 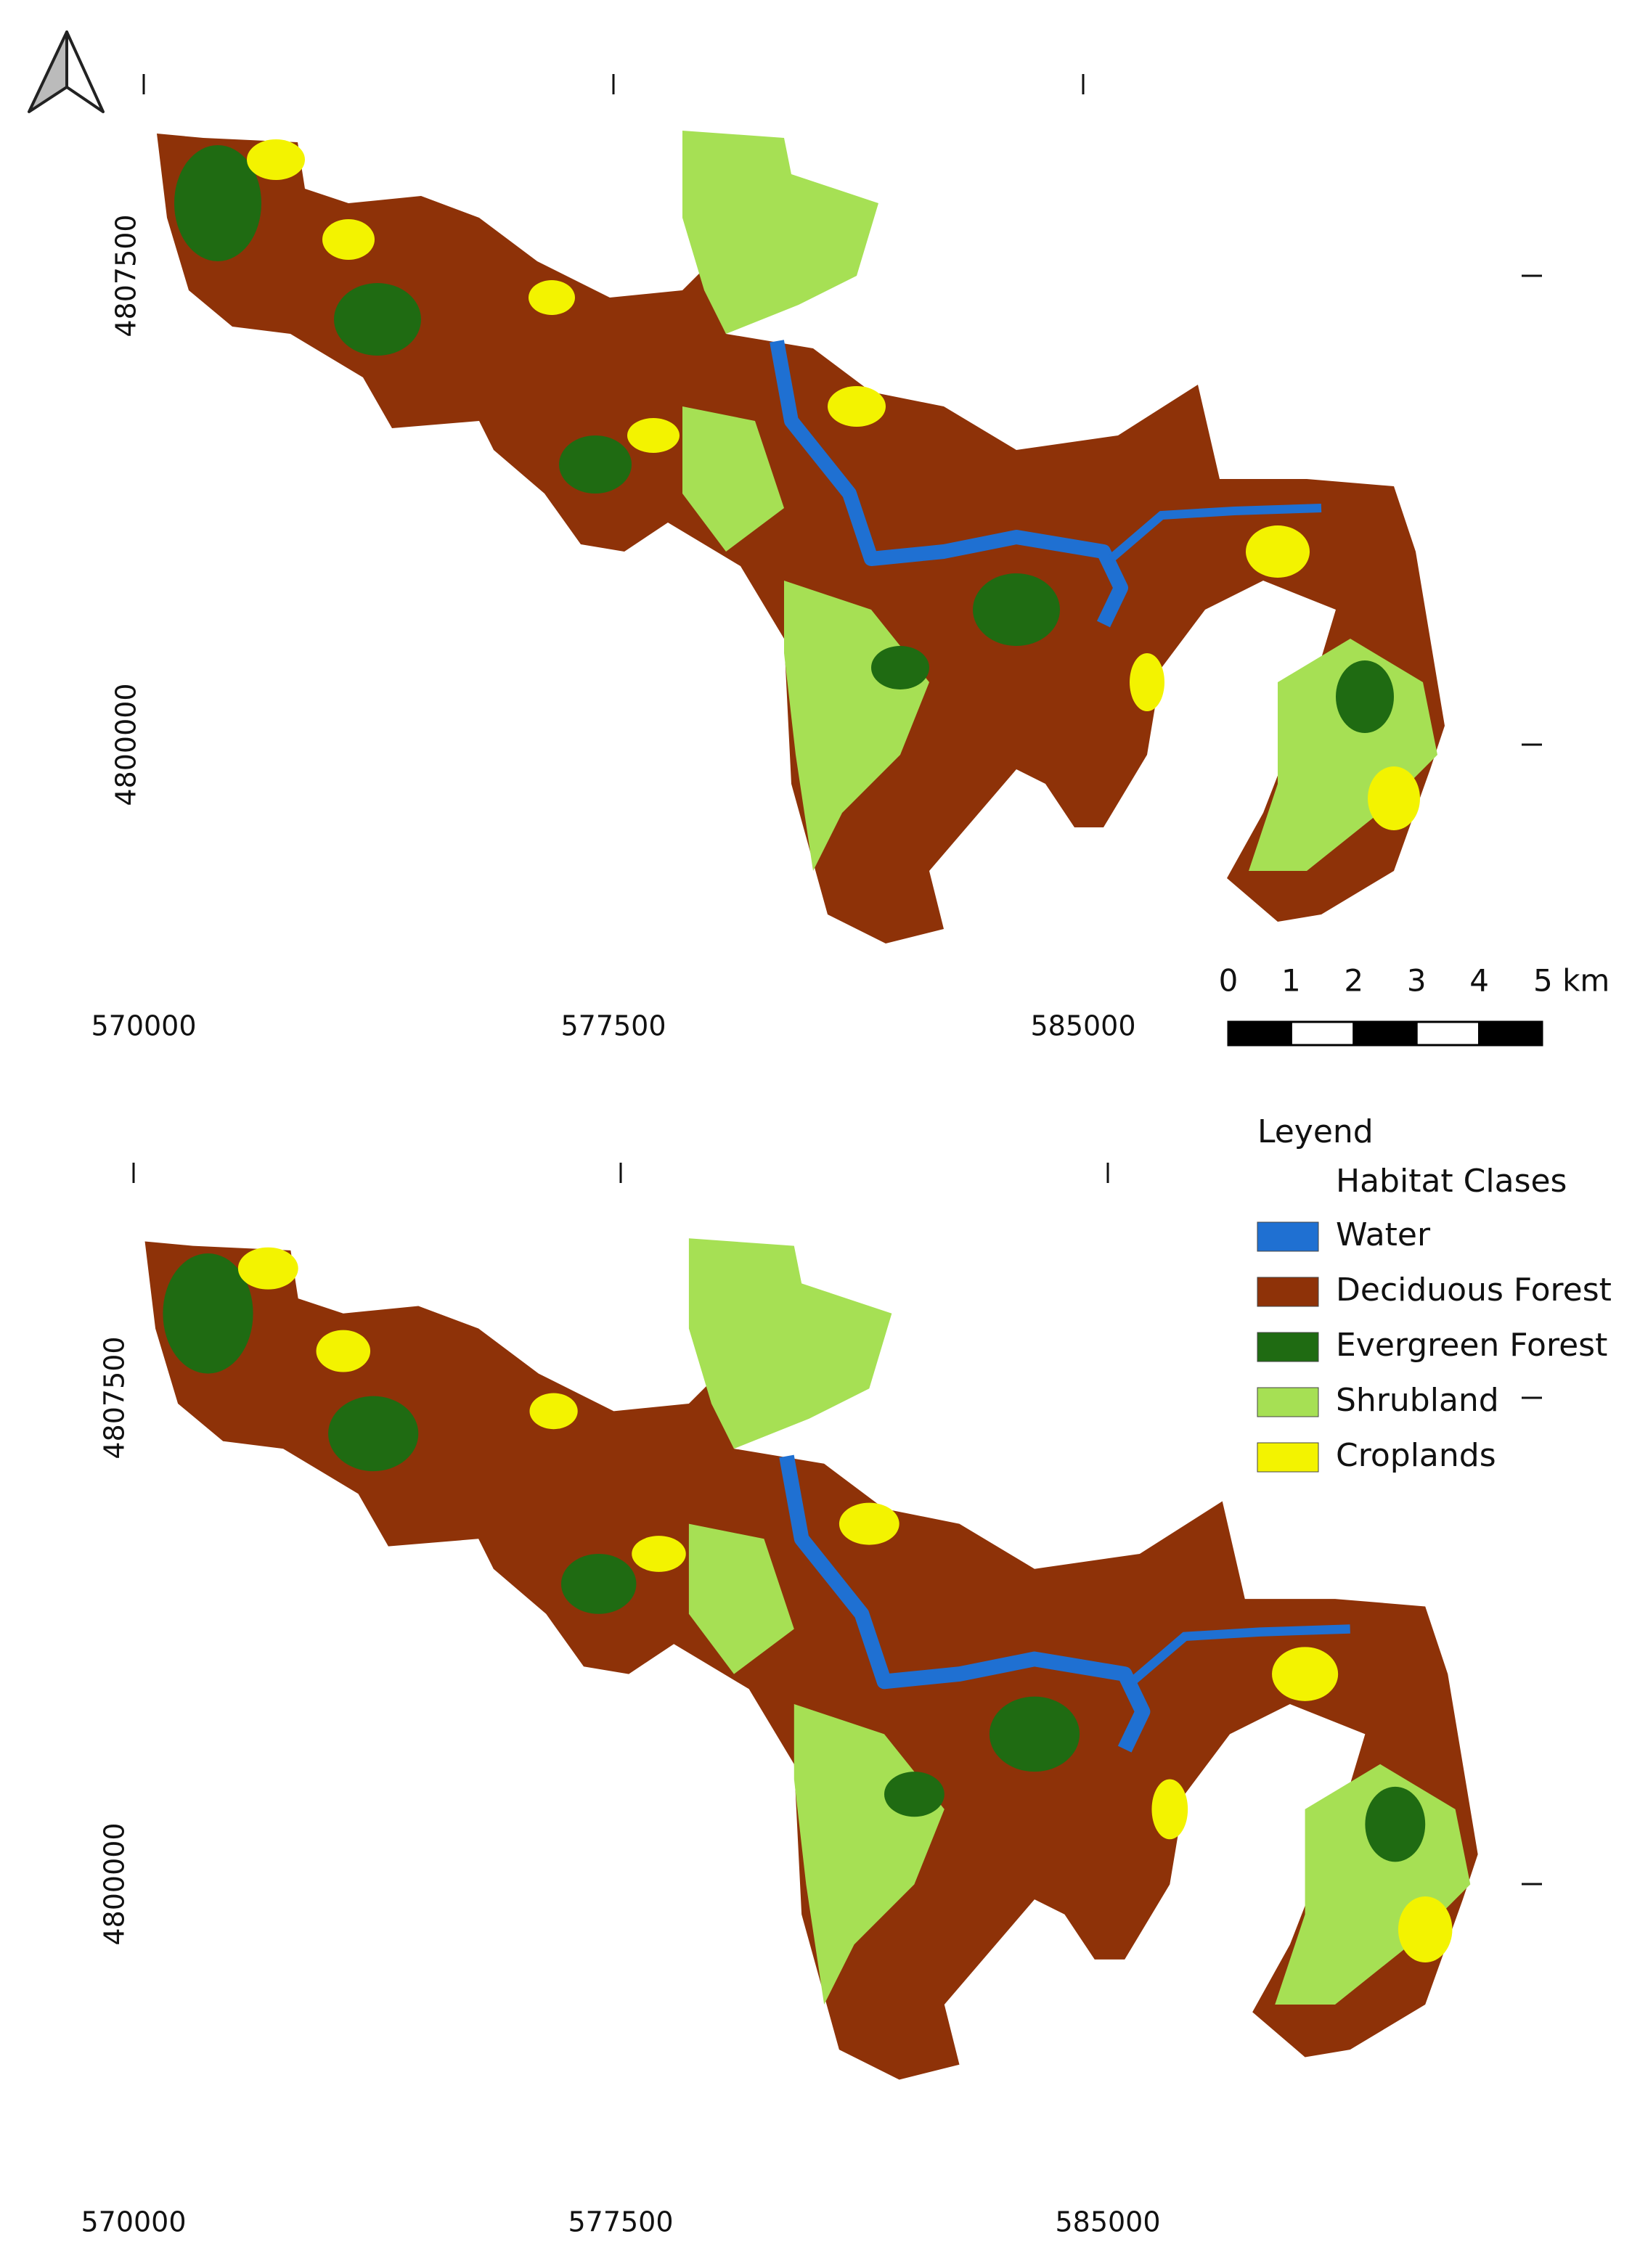 I want to click on legend-label: Water, so click(x=1383, y=1234).